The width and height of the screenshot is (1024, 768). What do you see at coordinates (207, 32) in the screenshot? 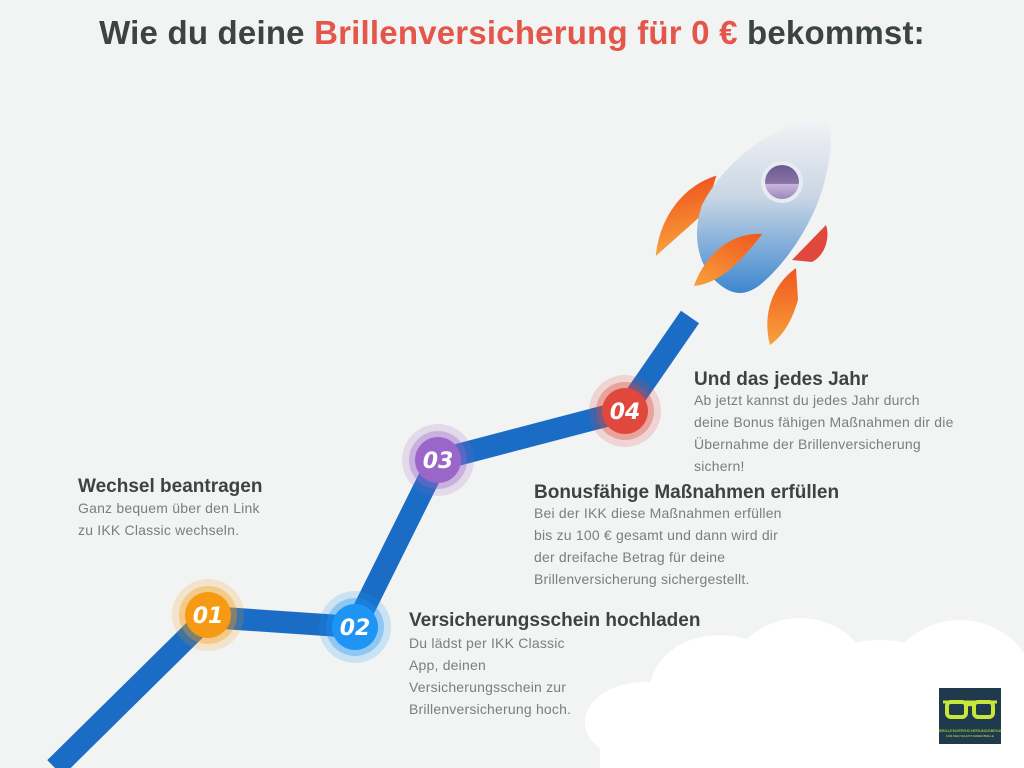
I see `title-prefix: Wie du deine` at bounding box center [207, 32].